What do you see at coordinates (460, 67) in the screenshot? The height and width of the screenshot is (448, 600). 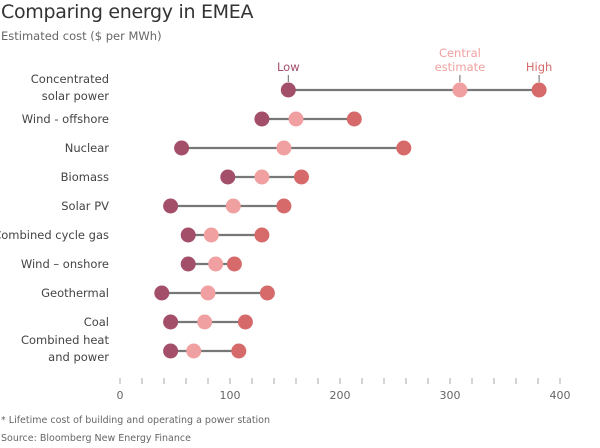 I see `legend-central-line2: estimate` at bounding box center [460, 67].